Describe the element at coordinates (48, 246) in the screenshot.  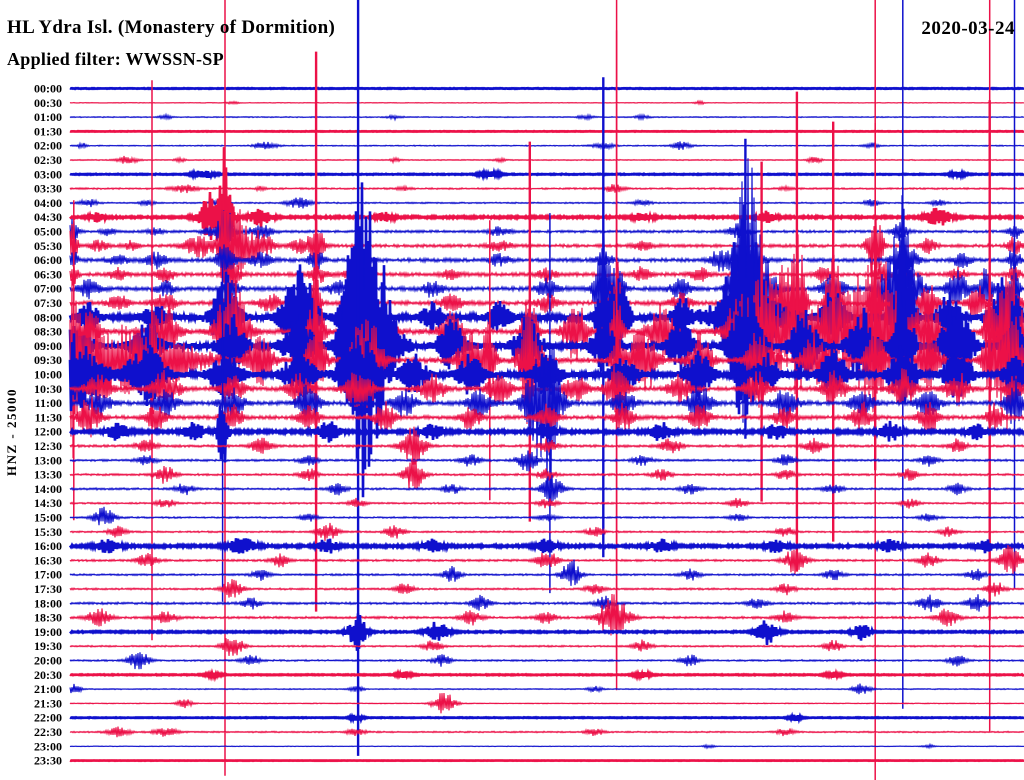
I see `time-label: 05:30` at that location.